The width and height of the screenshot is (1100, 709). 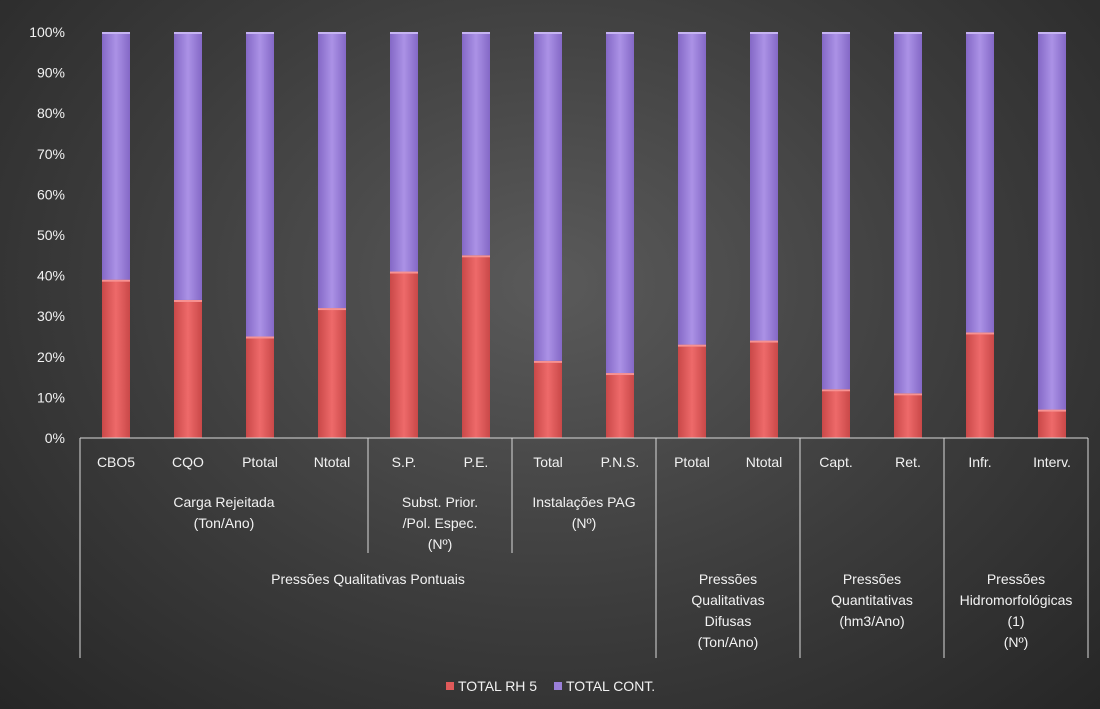 I want to click on group-label-level2: Carga Rejeitada (Ton/Ano), so click(x=223, y=512).